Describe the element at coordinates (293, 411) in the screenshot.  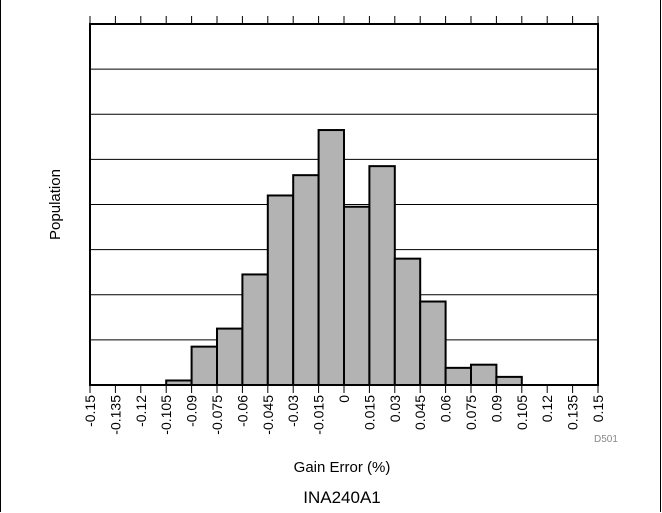
I see `x-tick-label: -0.03` at that location.